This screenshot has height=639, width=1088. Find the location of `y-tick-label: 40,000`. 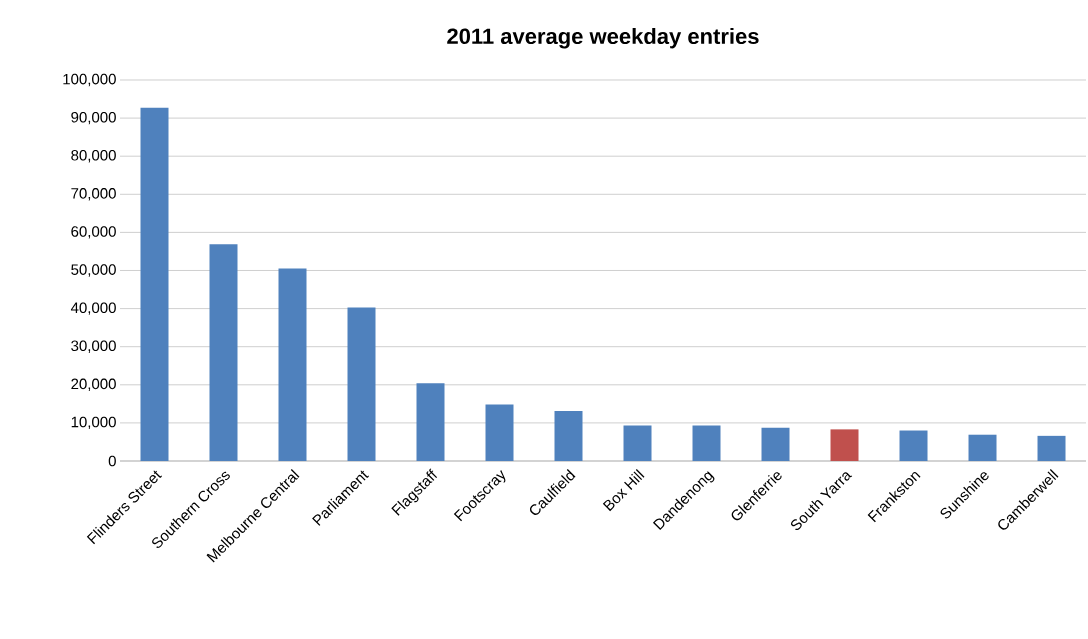

y-tick-label: 40,000 is located at coordinates (93, 308).